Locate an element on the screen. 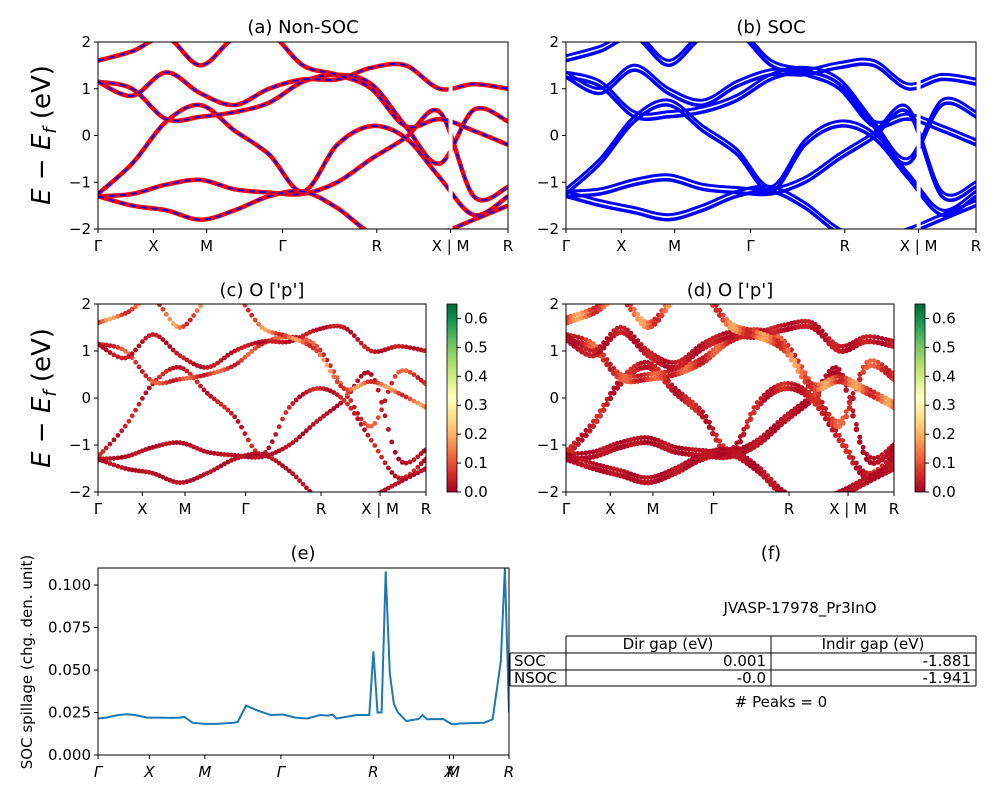  panel-c-yticks: −2 −1 0 1 2 is located at coordinates (83, 398).